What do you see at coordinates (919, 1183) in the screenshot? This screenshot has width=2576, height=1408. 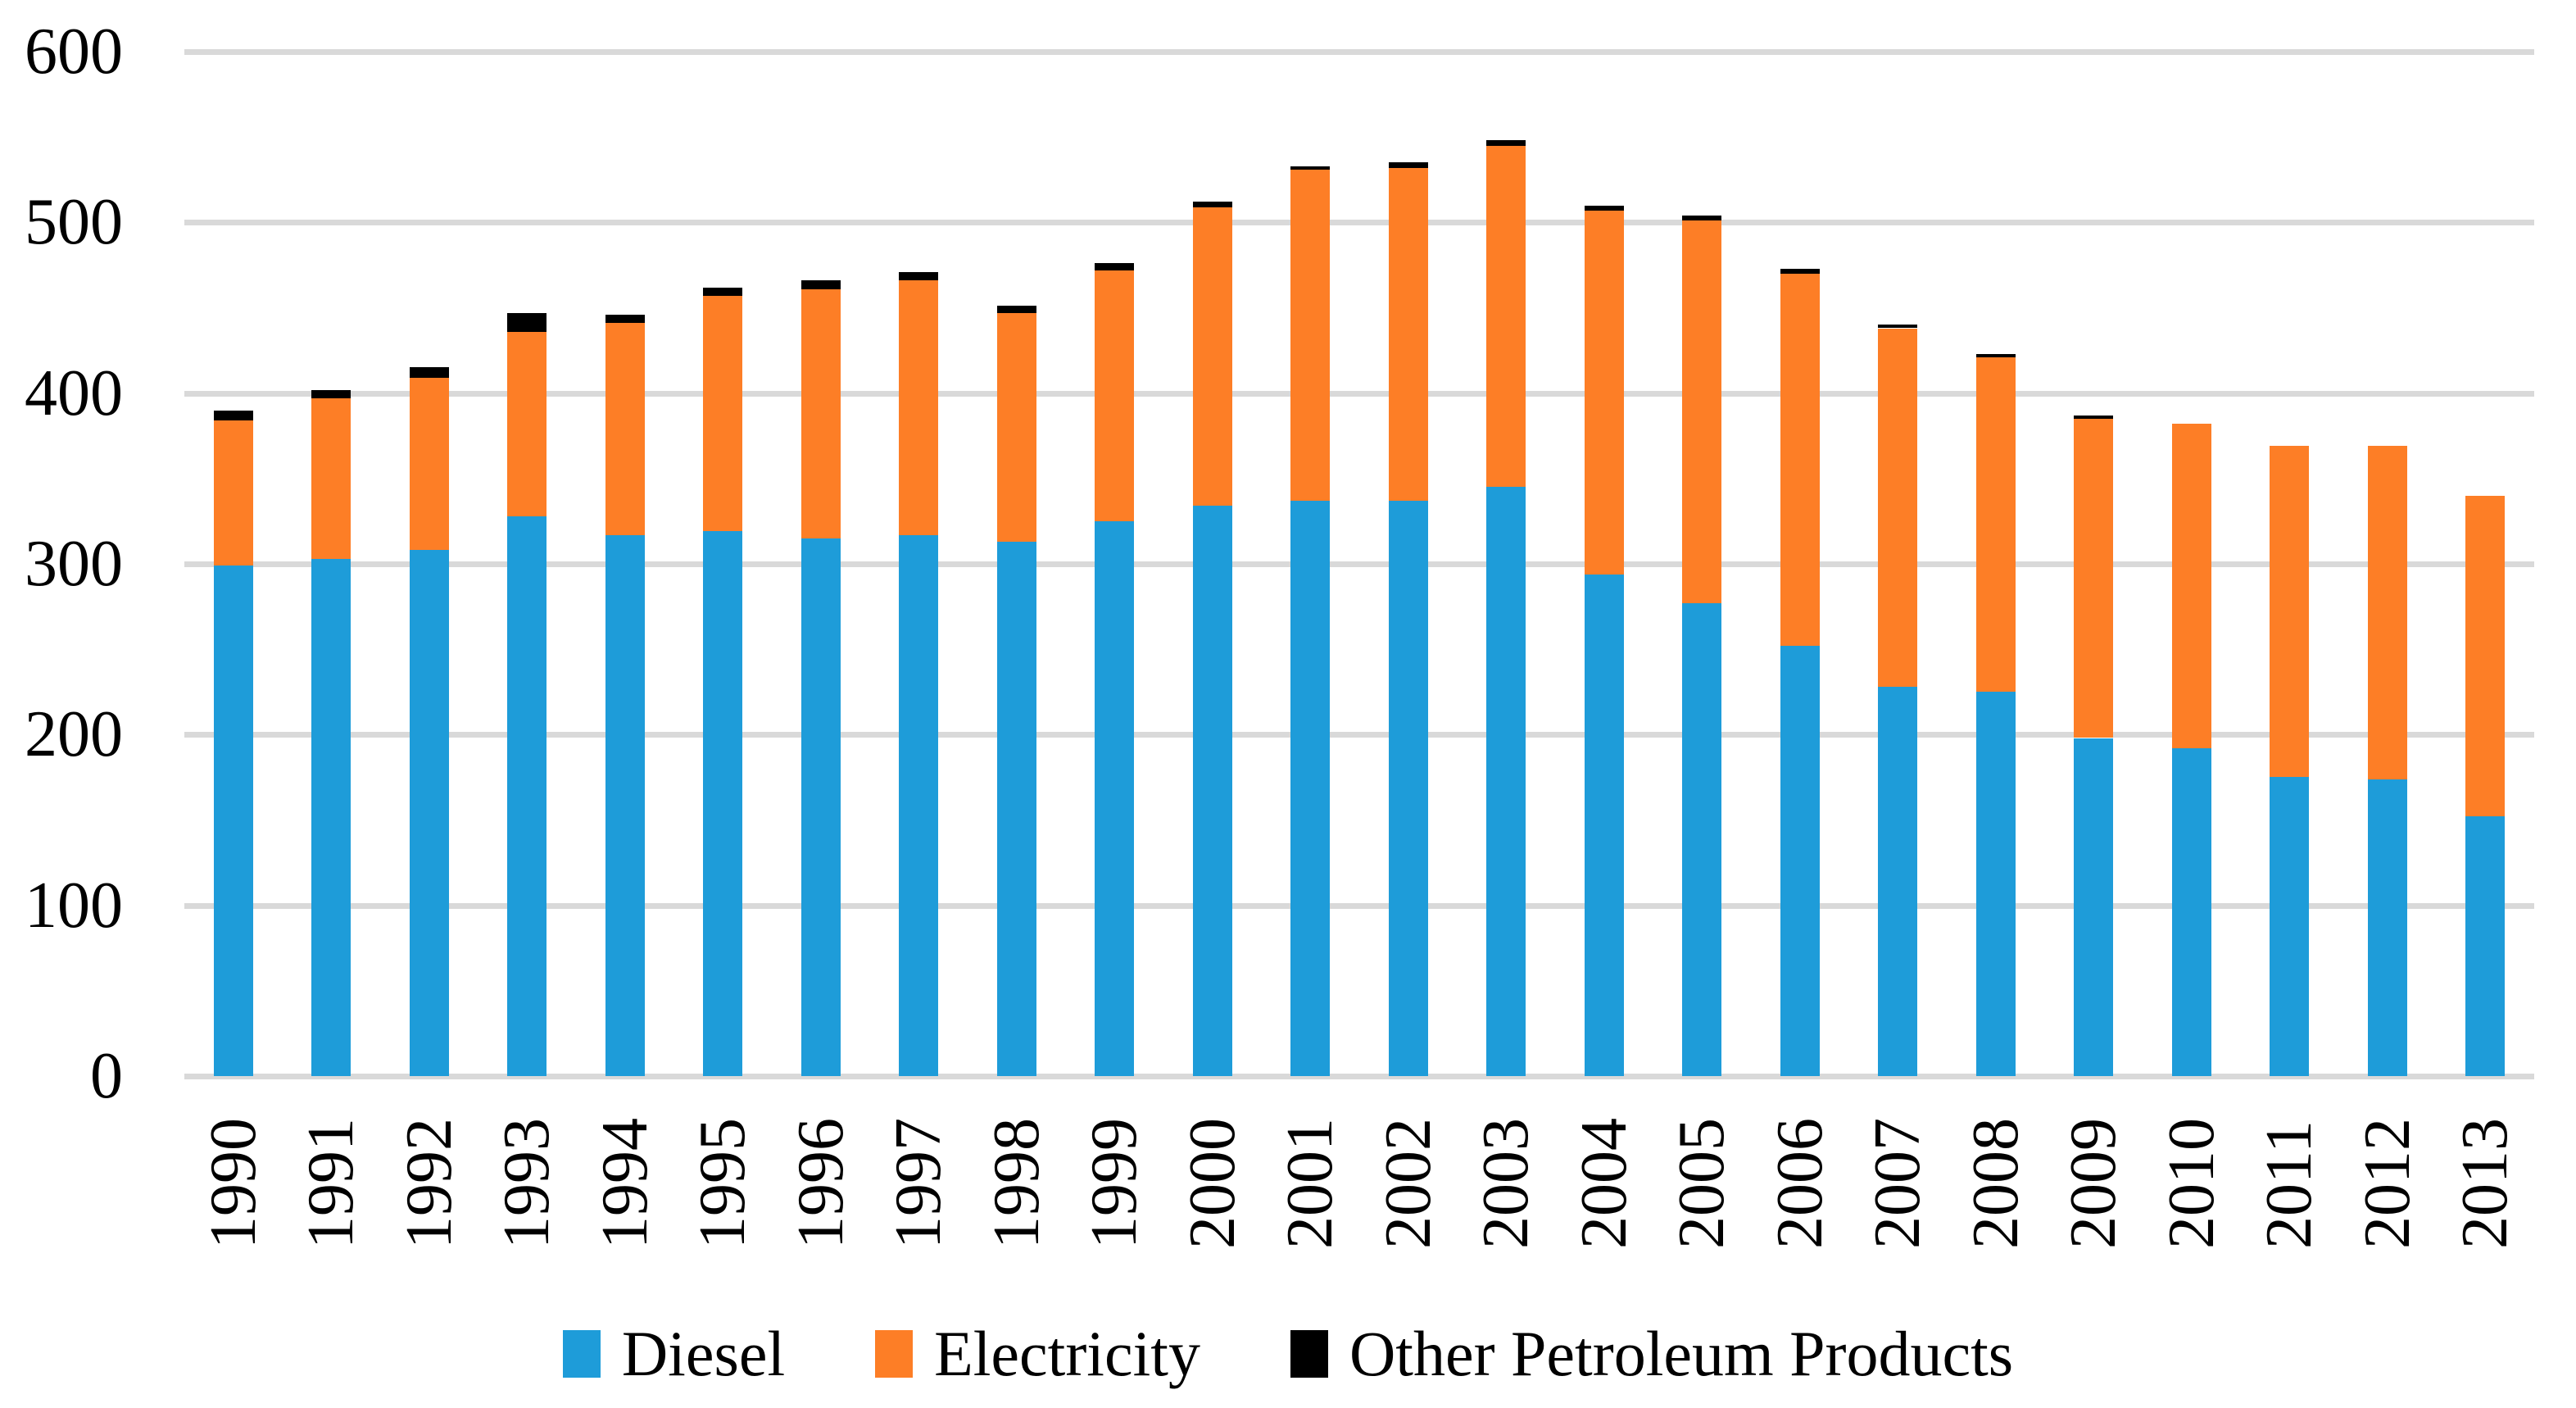 I see `x-axis-label-1997: 1997` at bounding box center [919, 1183].